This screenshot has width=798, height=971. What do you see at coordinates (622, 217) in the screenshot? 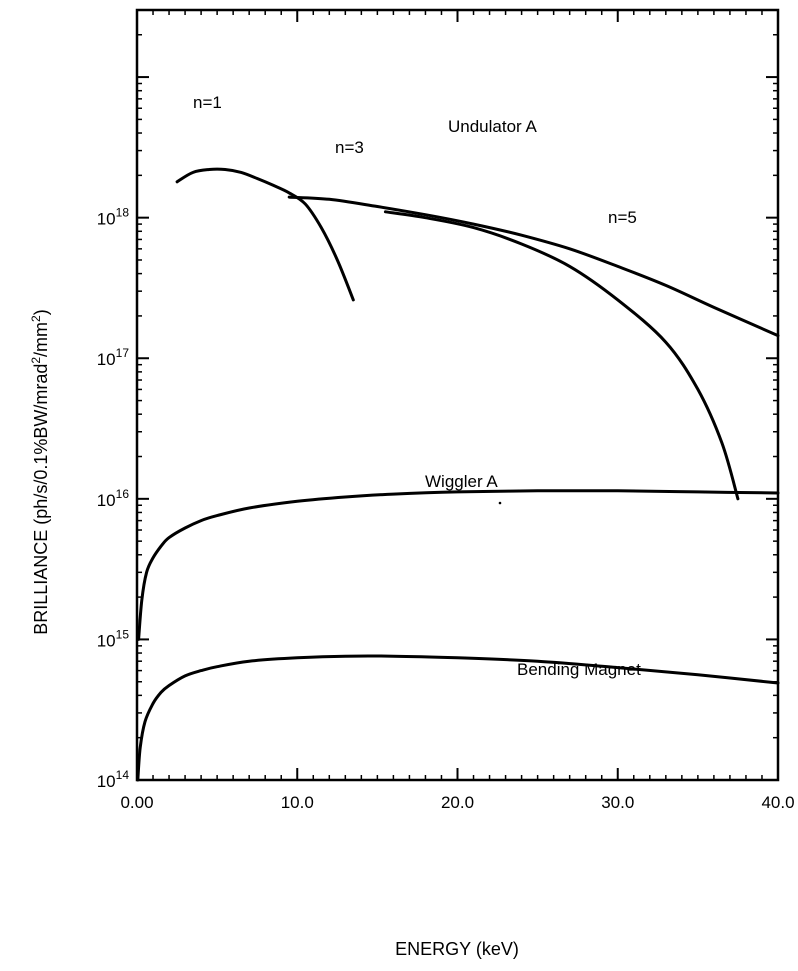
I see `annotation-n5: n=5` at bounding box center [622, 217].